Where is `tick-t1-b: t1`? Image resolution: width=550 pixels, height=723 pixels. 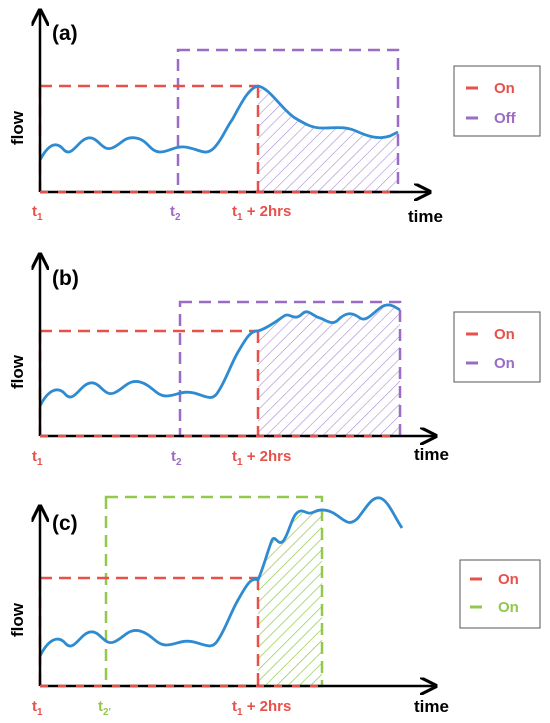 tick-t1-b: t1 is located at coordinates (37, 458).